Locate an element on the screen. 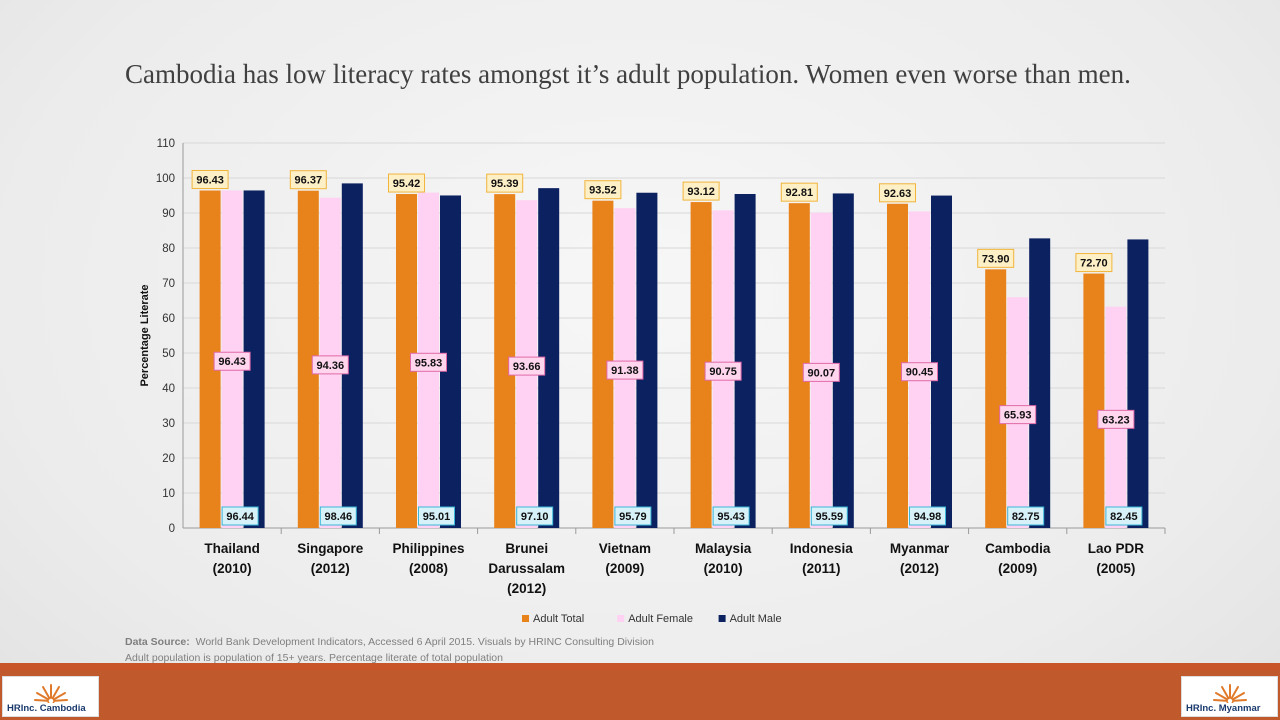  data-label: 82.45 is located at coordinates (1124, 517).